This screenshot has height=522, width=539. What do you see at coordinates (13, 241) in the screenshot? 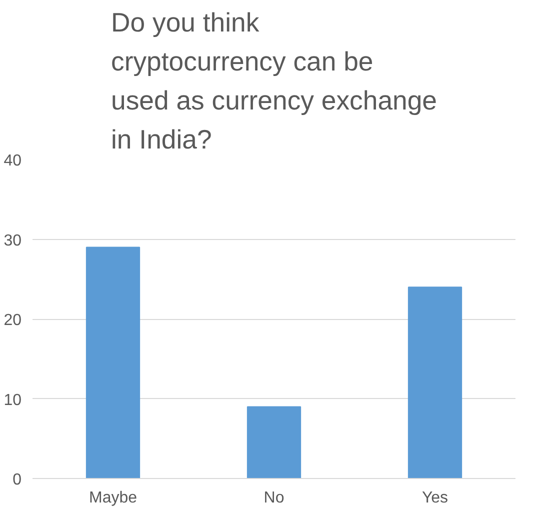
I see `y-tick-label: 30` at bounding box center [13, 241].